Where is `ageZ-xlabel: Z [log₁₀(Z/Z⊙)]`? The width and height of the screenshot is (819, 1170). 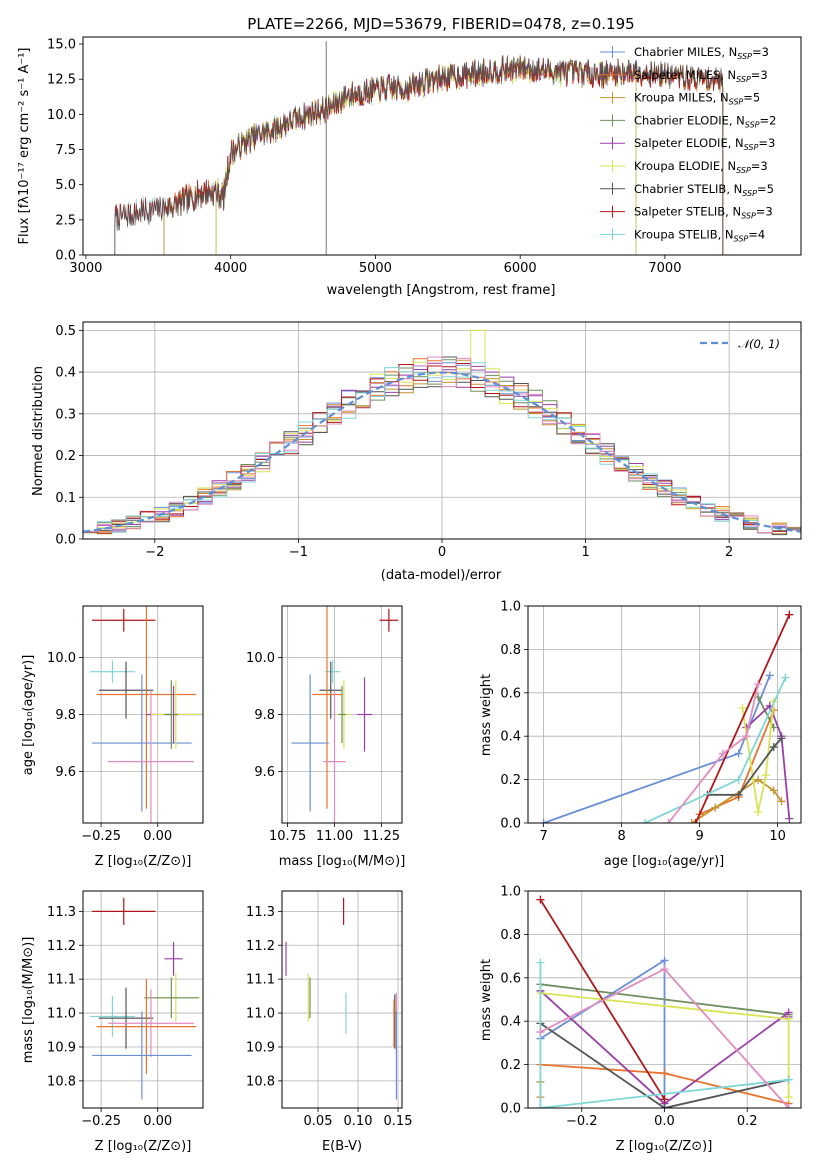
ageZ-xlabel: Z [log₁₀(Z/Z⊙)] is located at coordinates (143, 861).